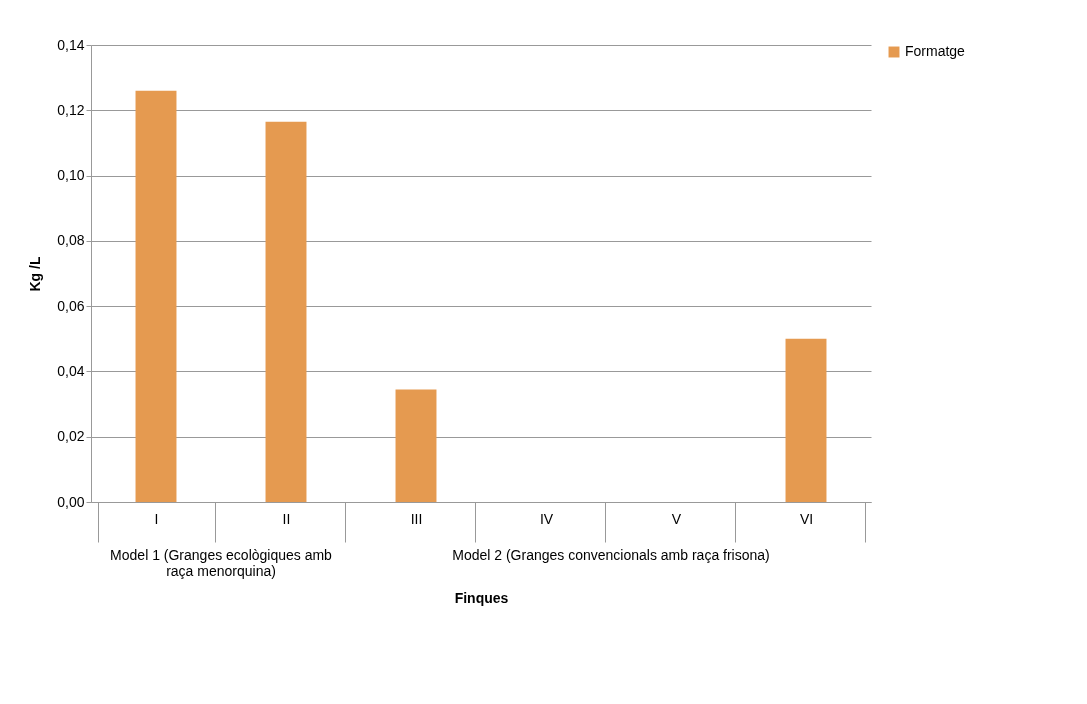 This screenshot has height=704, width=1087. I want to click on legend-label: Formatge, so click(935, 51).